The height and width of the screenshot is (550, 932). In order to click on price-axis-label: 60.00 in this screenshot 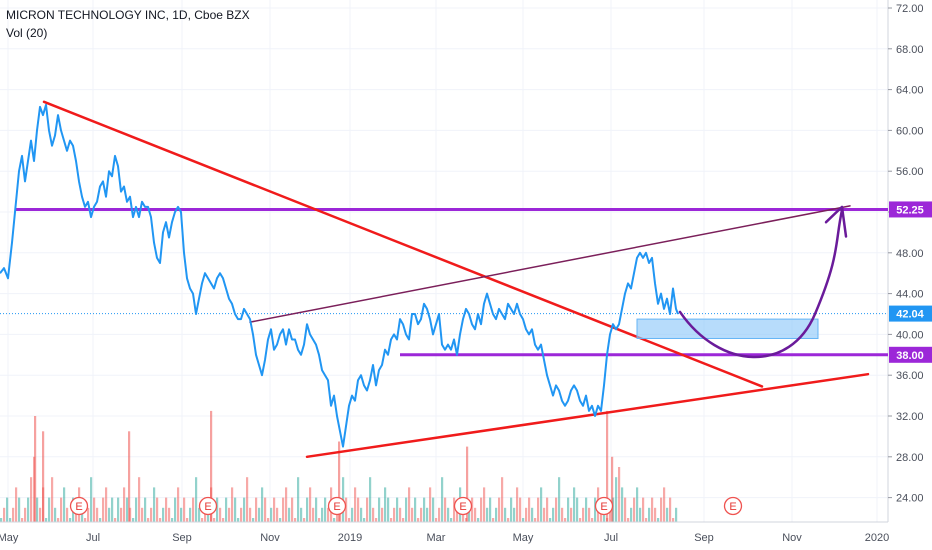, I will do `click(910, 131)`.